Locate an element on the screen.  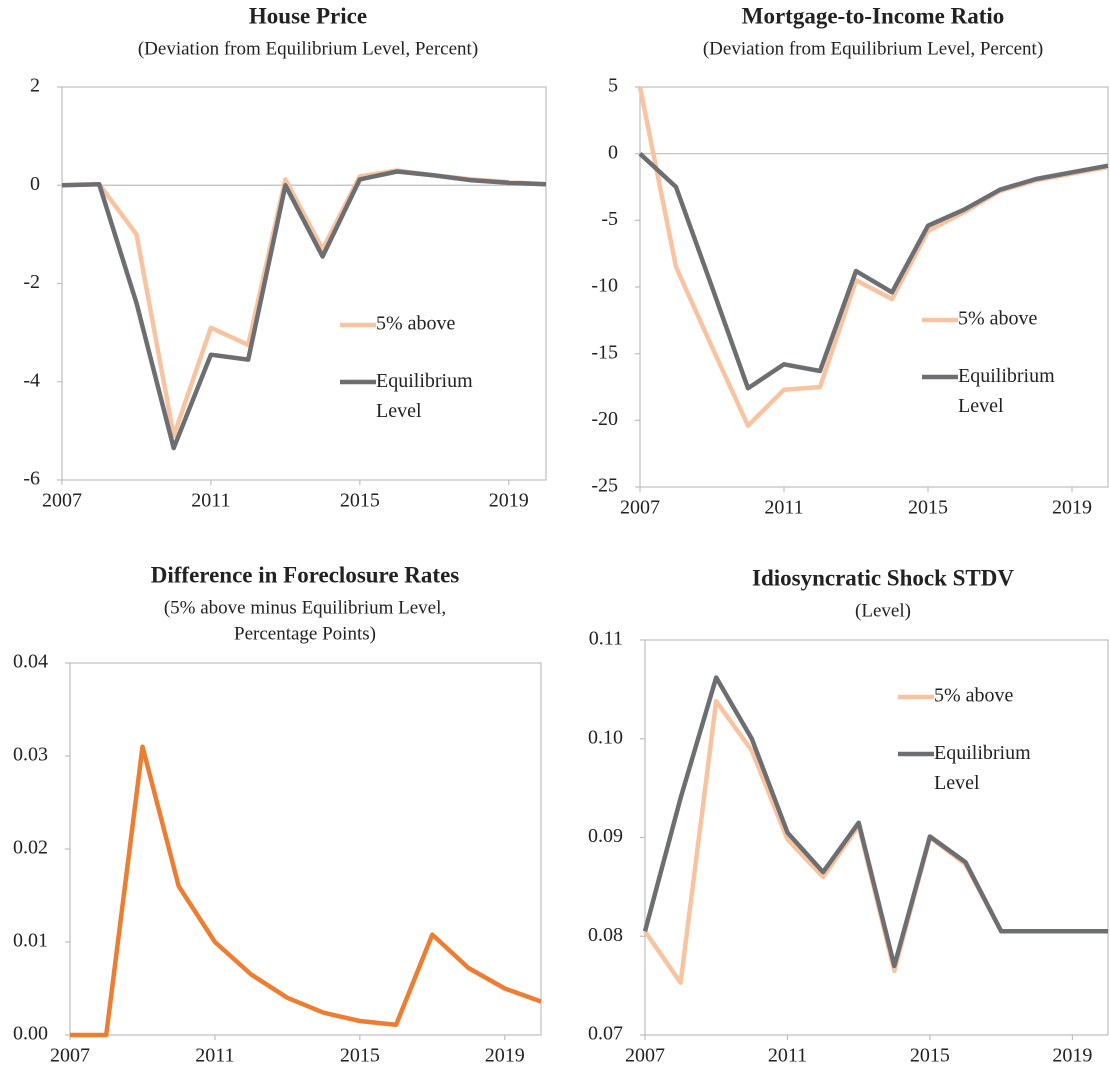
y-tick-label: 0.11 is located at coordinates (606, 639).